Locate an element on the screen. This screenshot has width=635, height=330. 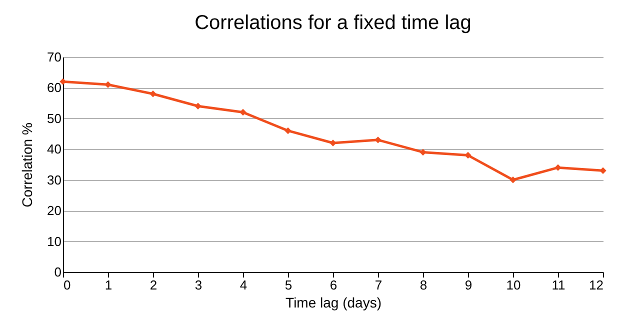
x-tick-label: 10 is located at coordinates (513, 285).